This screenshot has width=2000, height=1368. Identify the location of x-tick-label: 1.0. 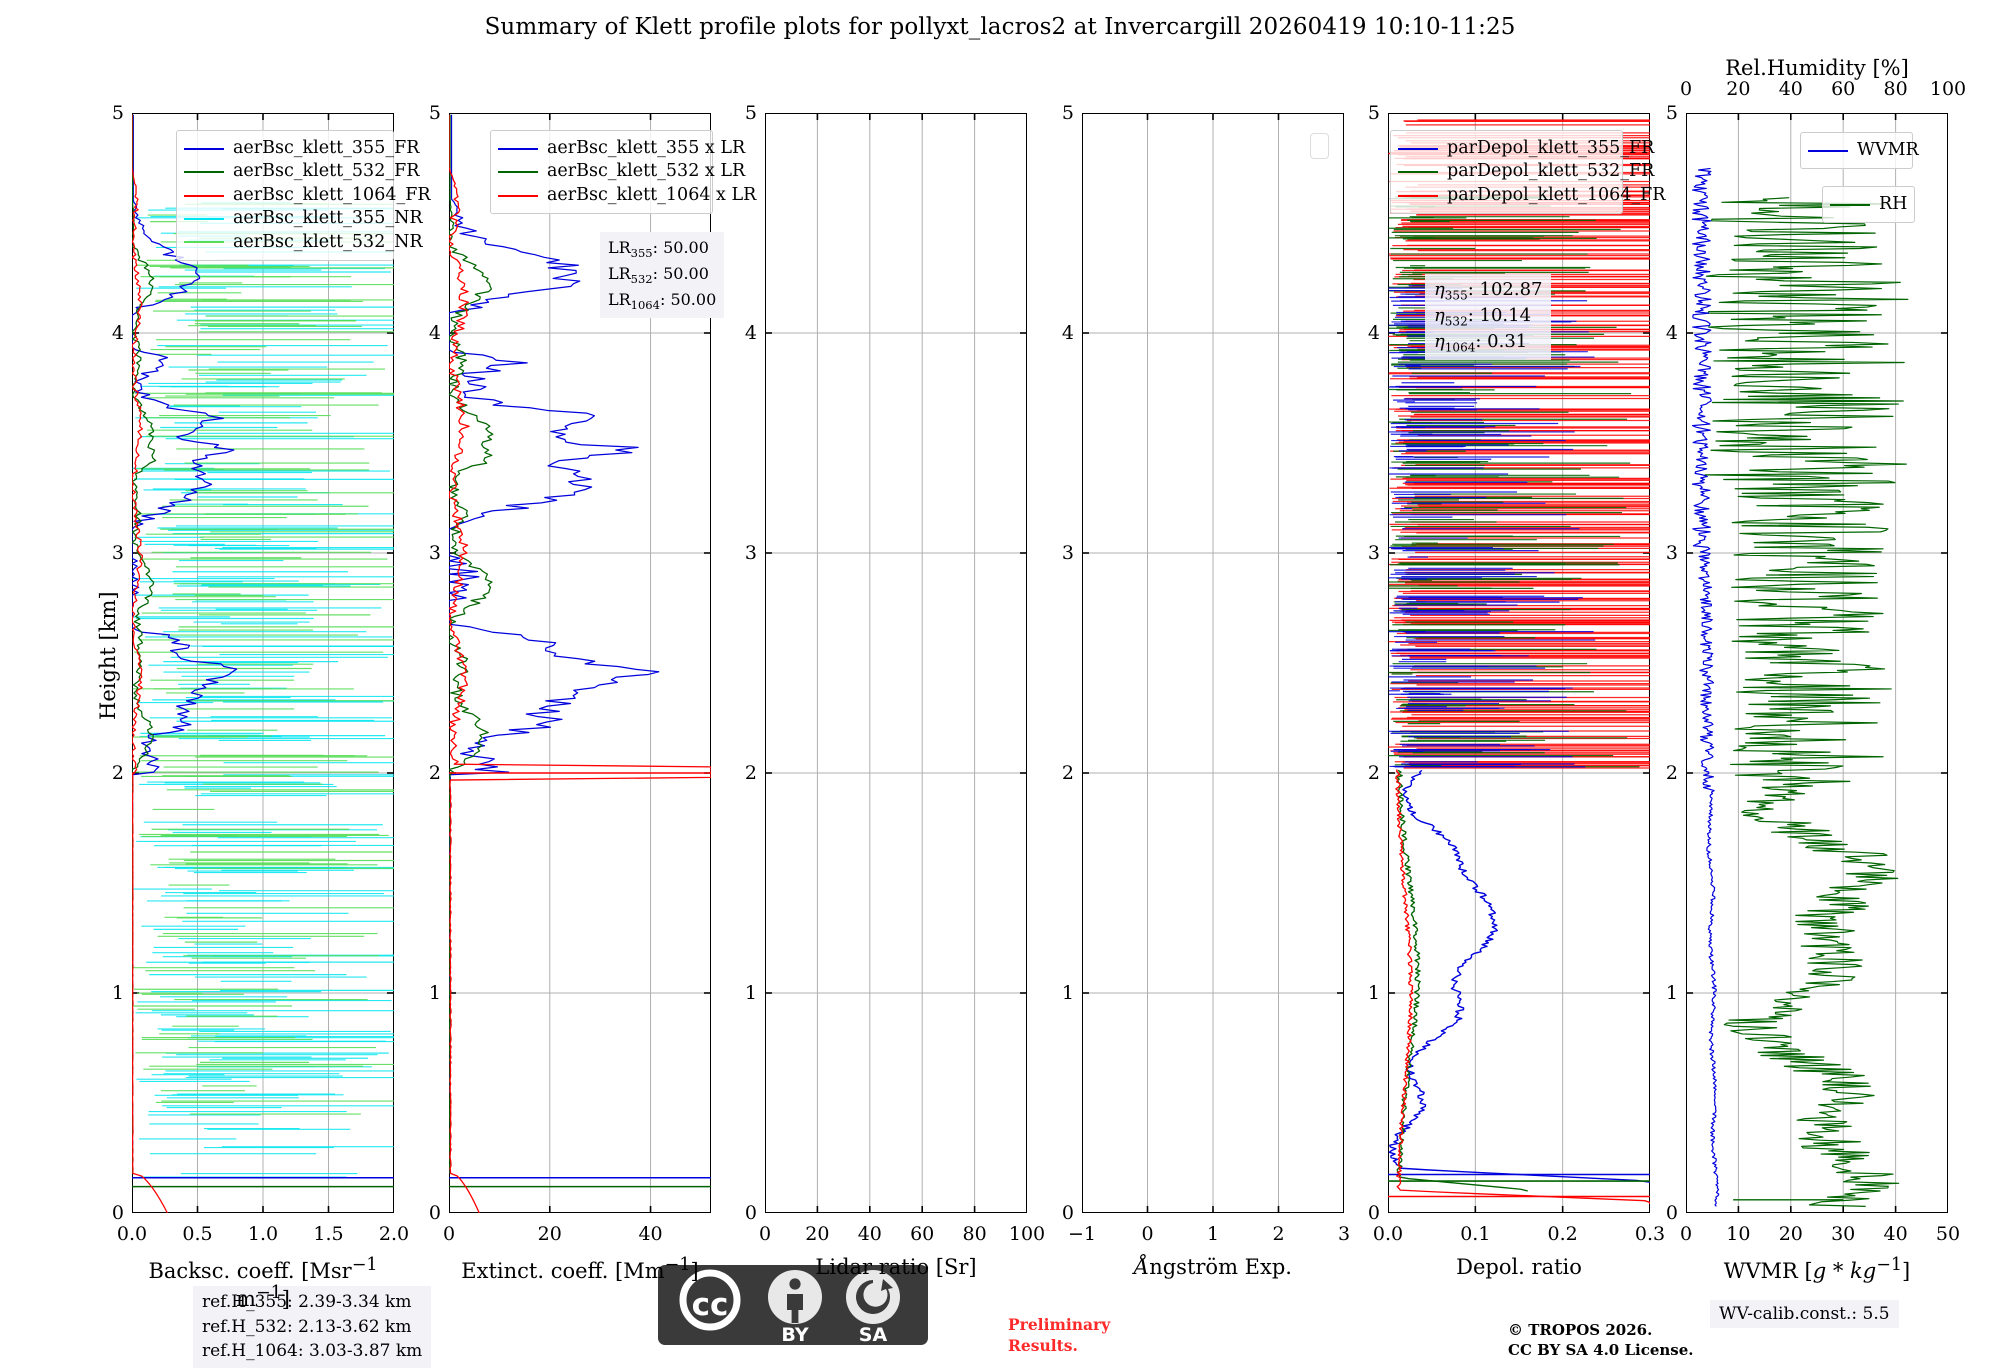
(263, 1234).